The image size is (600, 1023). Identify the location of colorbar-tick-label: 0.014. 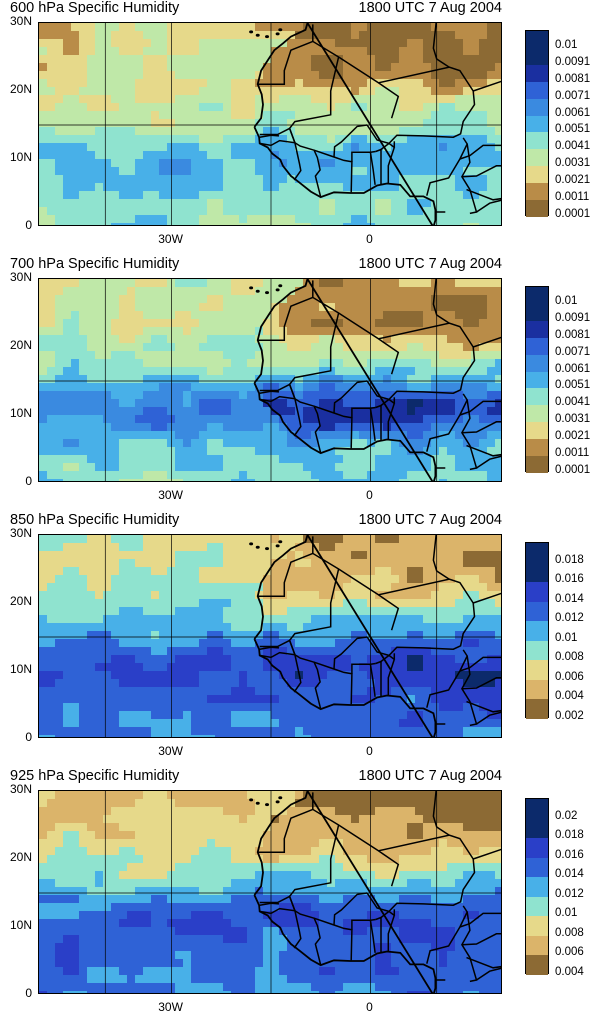
(569, 599).